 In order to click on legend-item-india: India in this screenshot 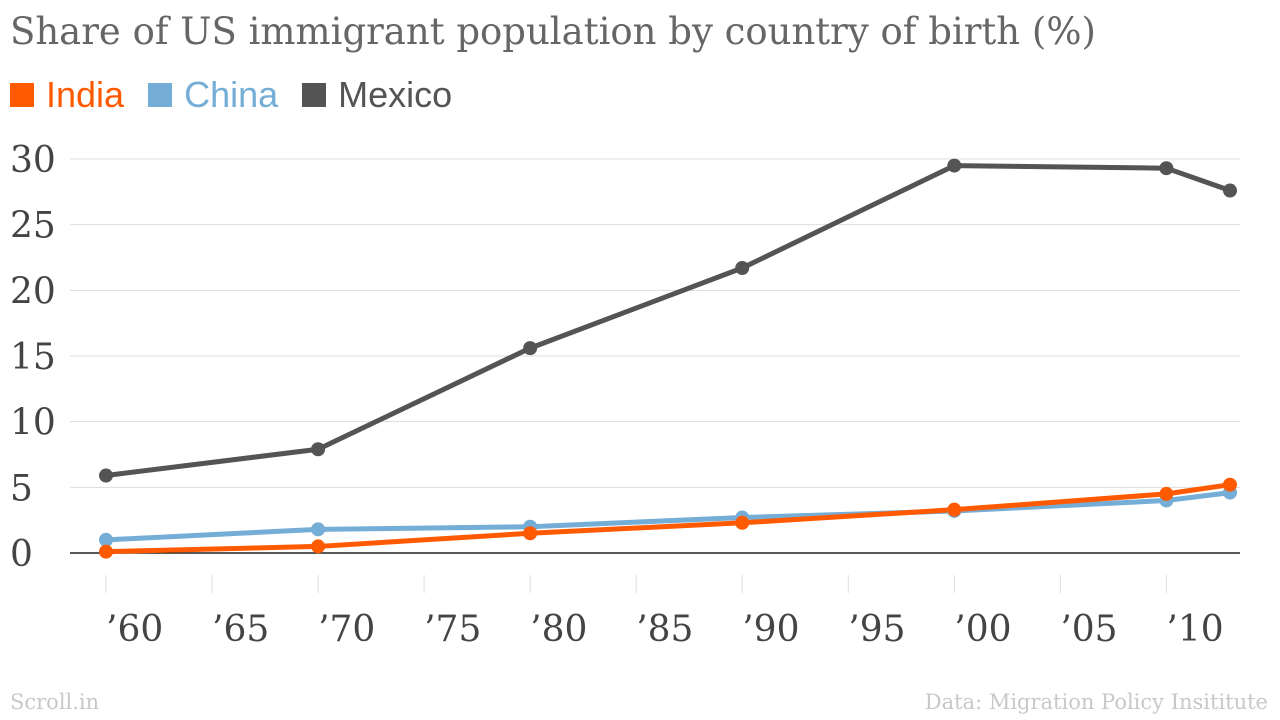, I will do `click(67, 95)`.